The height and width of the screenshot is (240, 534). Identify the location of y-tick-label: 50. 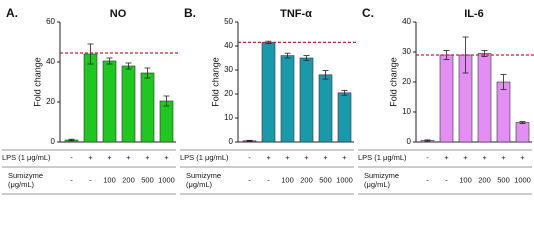
(228, 21).